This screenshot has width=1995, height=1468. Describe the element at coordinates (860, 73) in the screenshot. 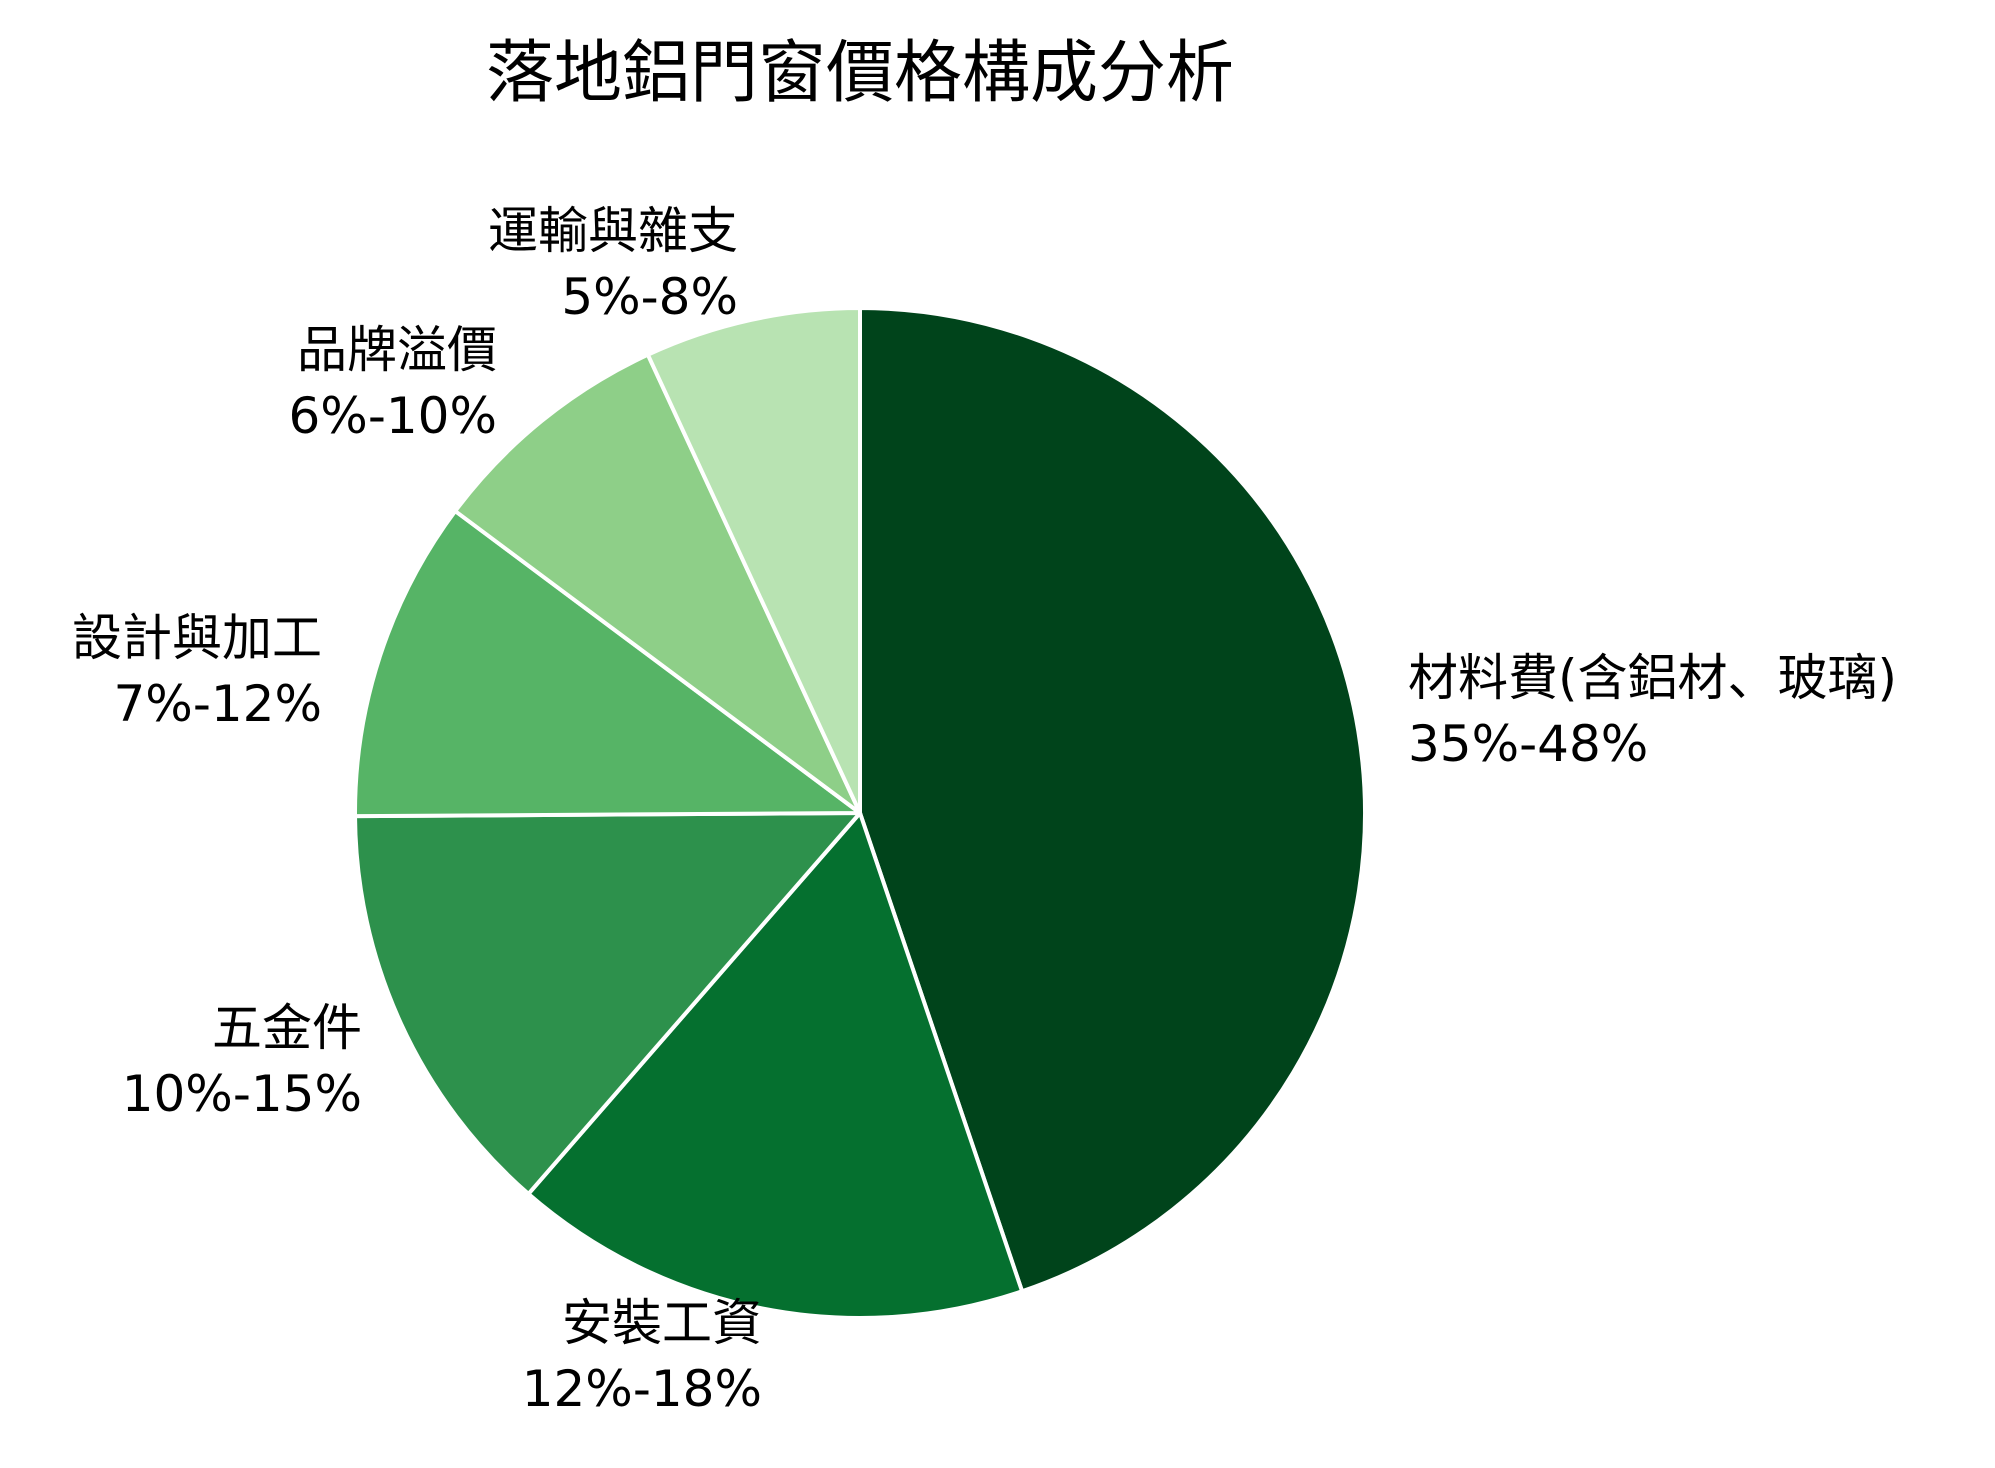

I see `chart-title: 落地鋁門窗價格構成分析` at that location.